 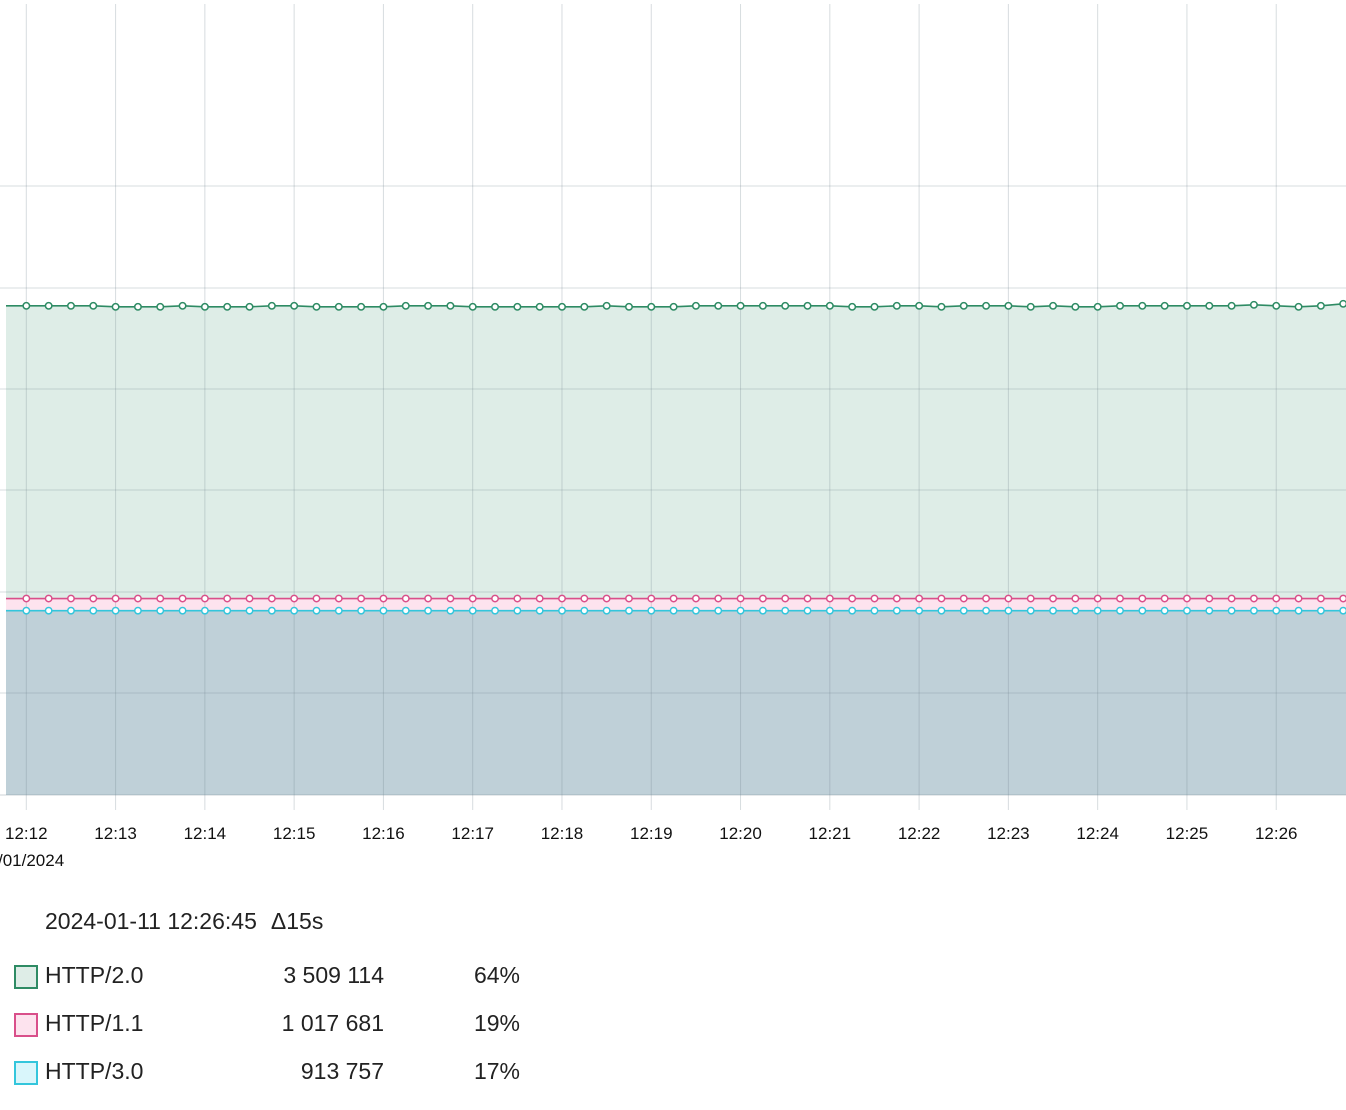 What do you see at coordinates (280, 977) in the screenshot?
I see `legend-row-http2: HTTP/2.0 3 509 114 64%` at bounding box center [280, 977].